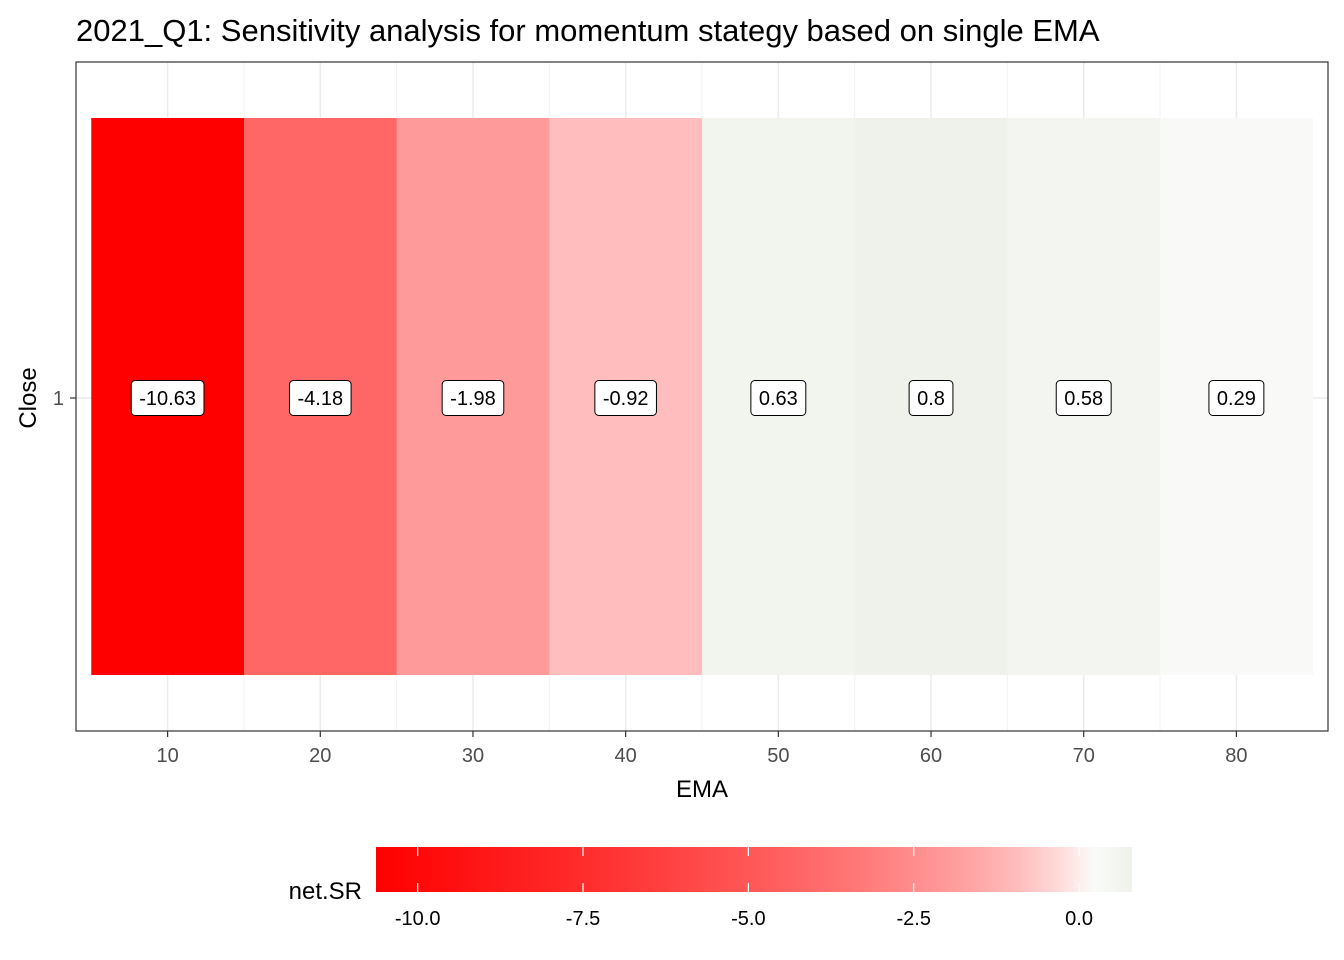 Image resolution: width=1344 pixels, height=960 pixels. Describe the element at coordinates (473, 756) in the screenshot. I see `x-tick-label: 30` at that location.